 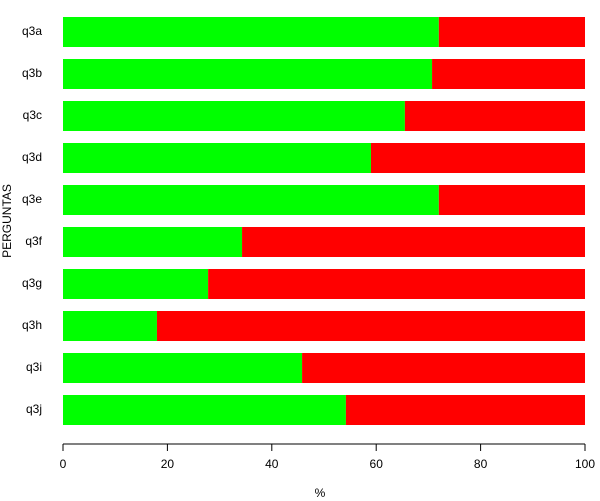 I want to click on y-axis-label: PERGUNTAS, so click(x=7, y=221).